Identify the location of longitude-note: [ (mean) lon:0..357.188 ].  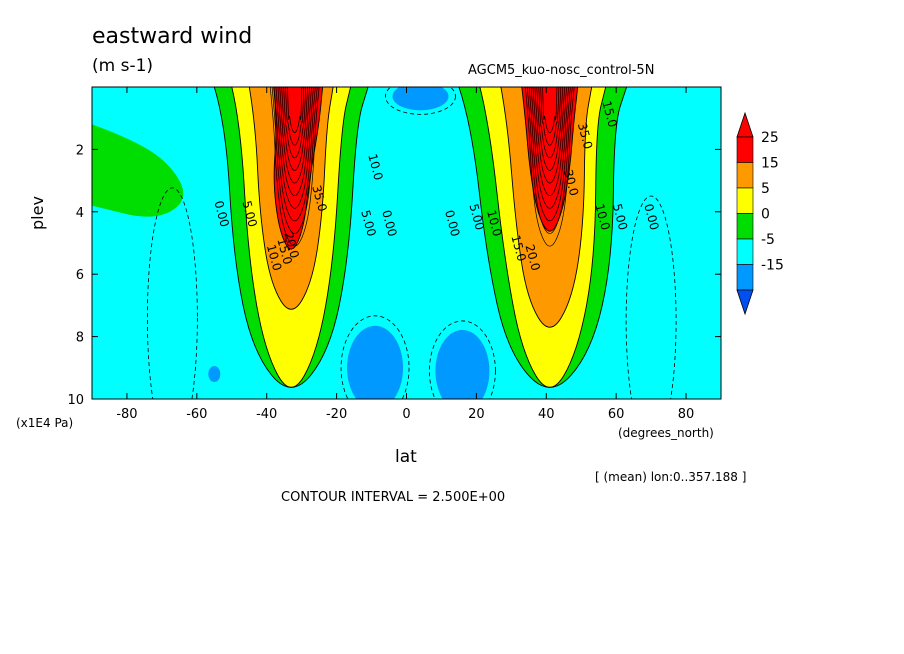
(671, 477).